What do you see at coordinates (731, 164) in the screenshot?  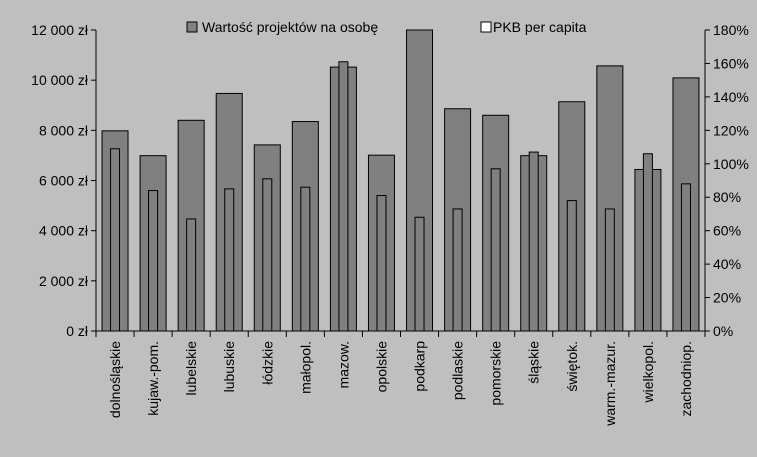 I see `right-tick-label: 100%` at bounding box center [731, 164].